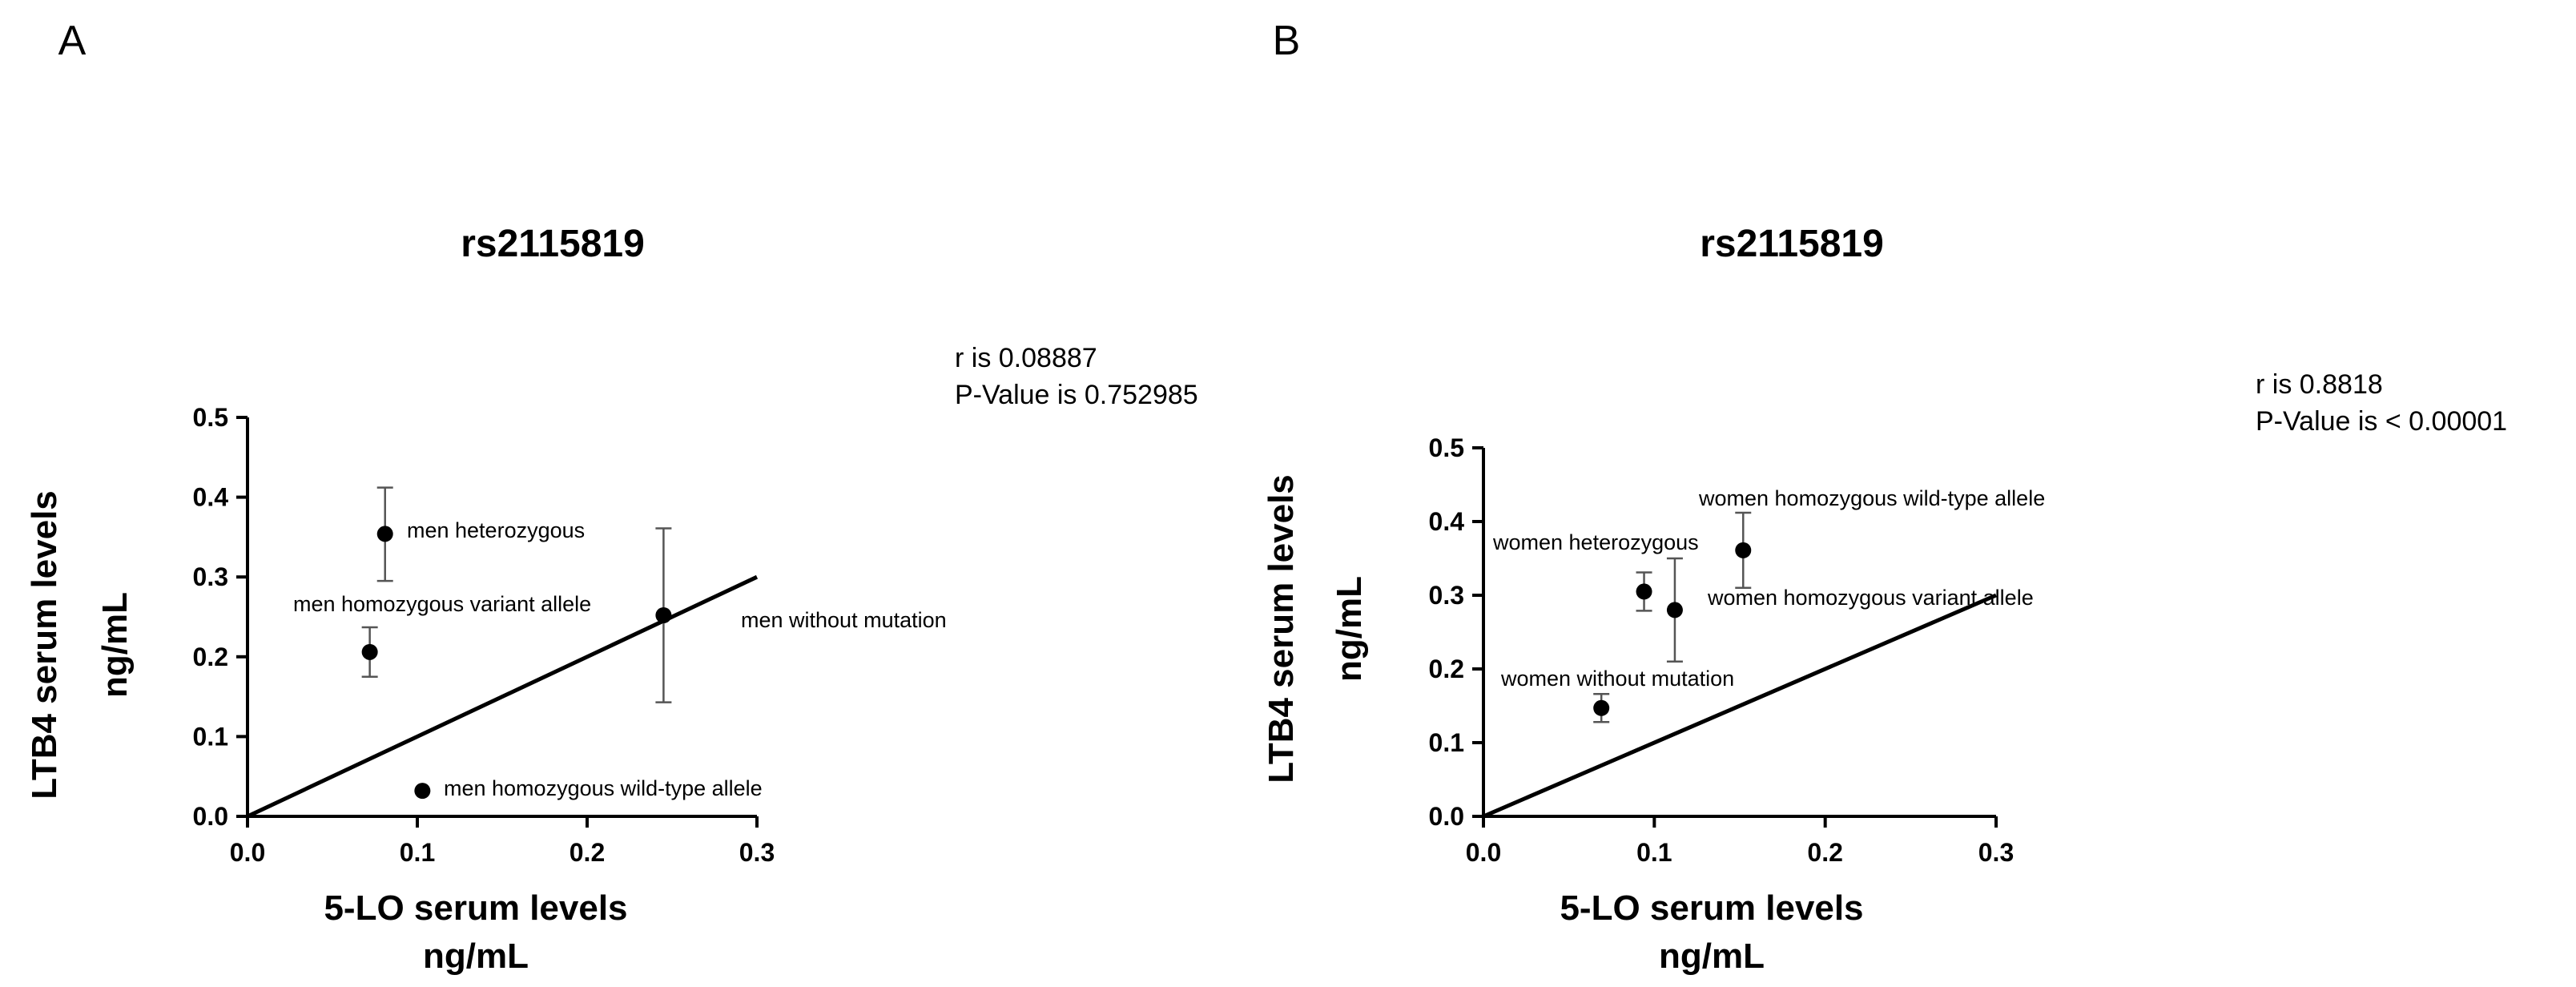  I want to click on correlation-r-text: r is 0.8818, so click(2319, 384).